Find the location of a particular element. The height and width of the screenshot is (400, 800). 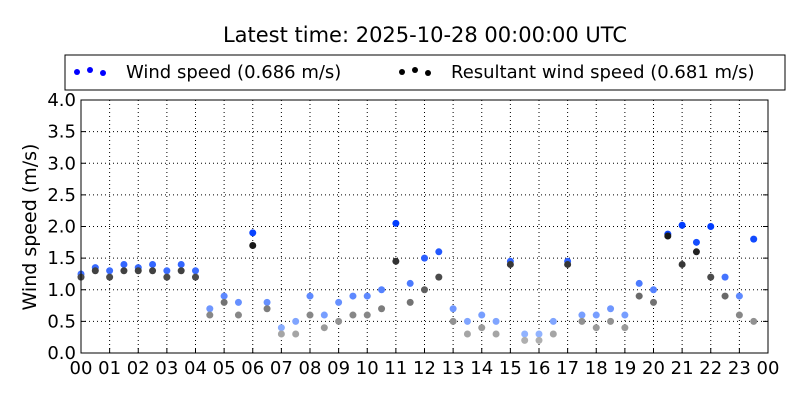

y-axis-label: Wind speed (m/s) is located at coordinates (30, 227).